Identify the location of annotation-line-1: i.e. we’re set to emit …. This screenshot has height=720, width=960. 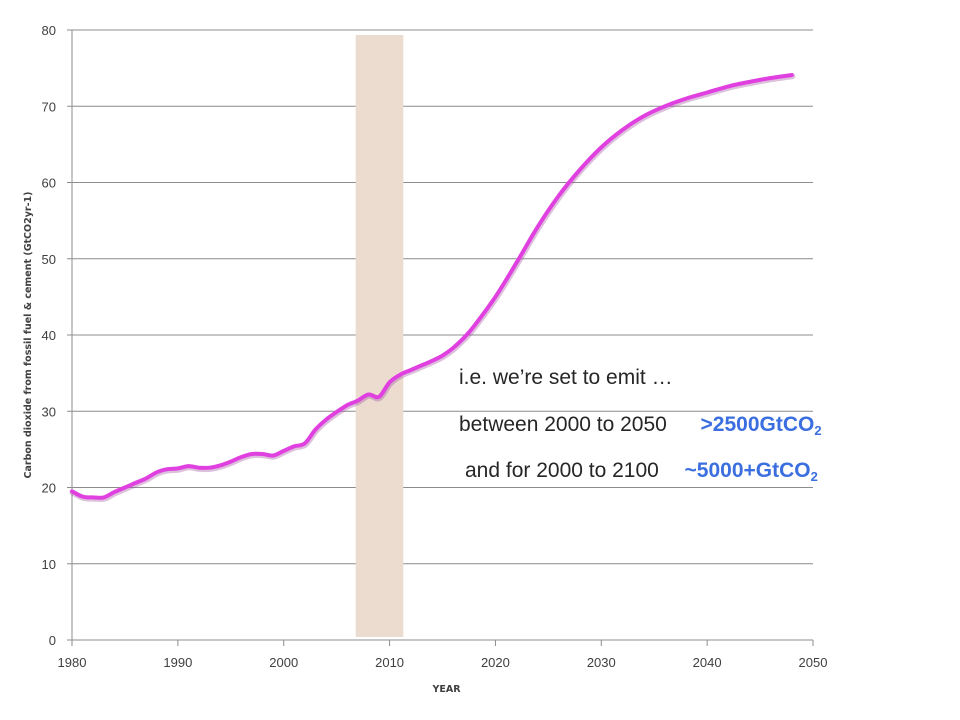
(566, 377).